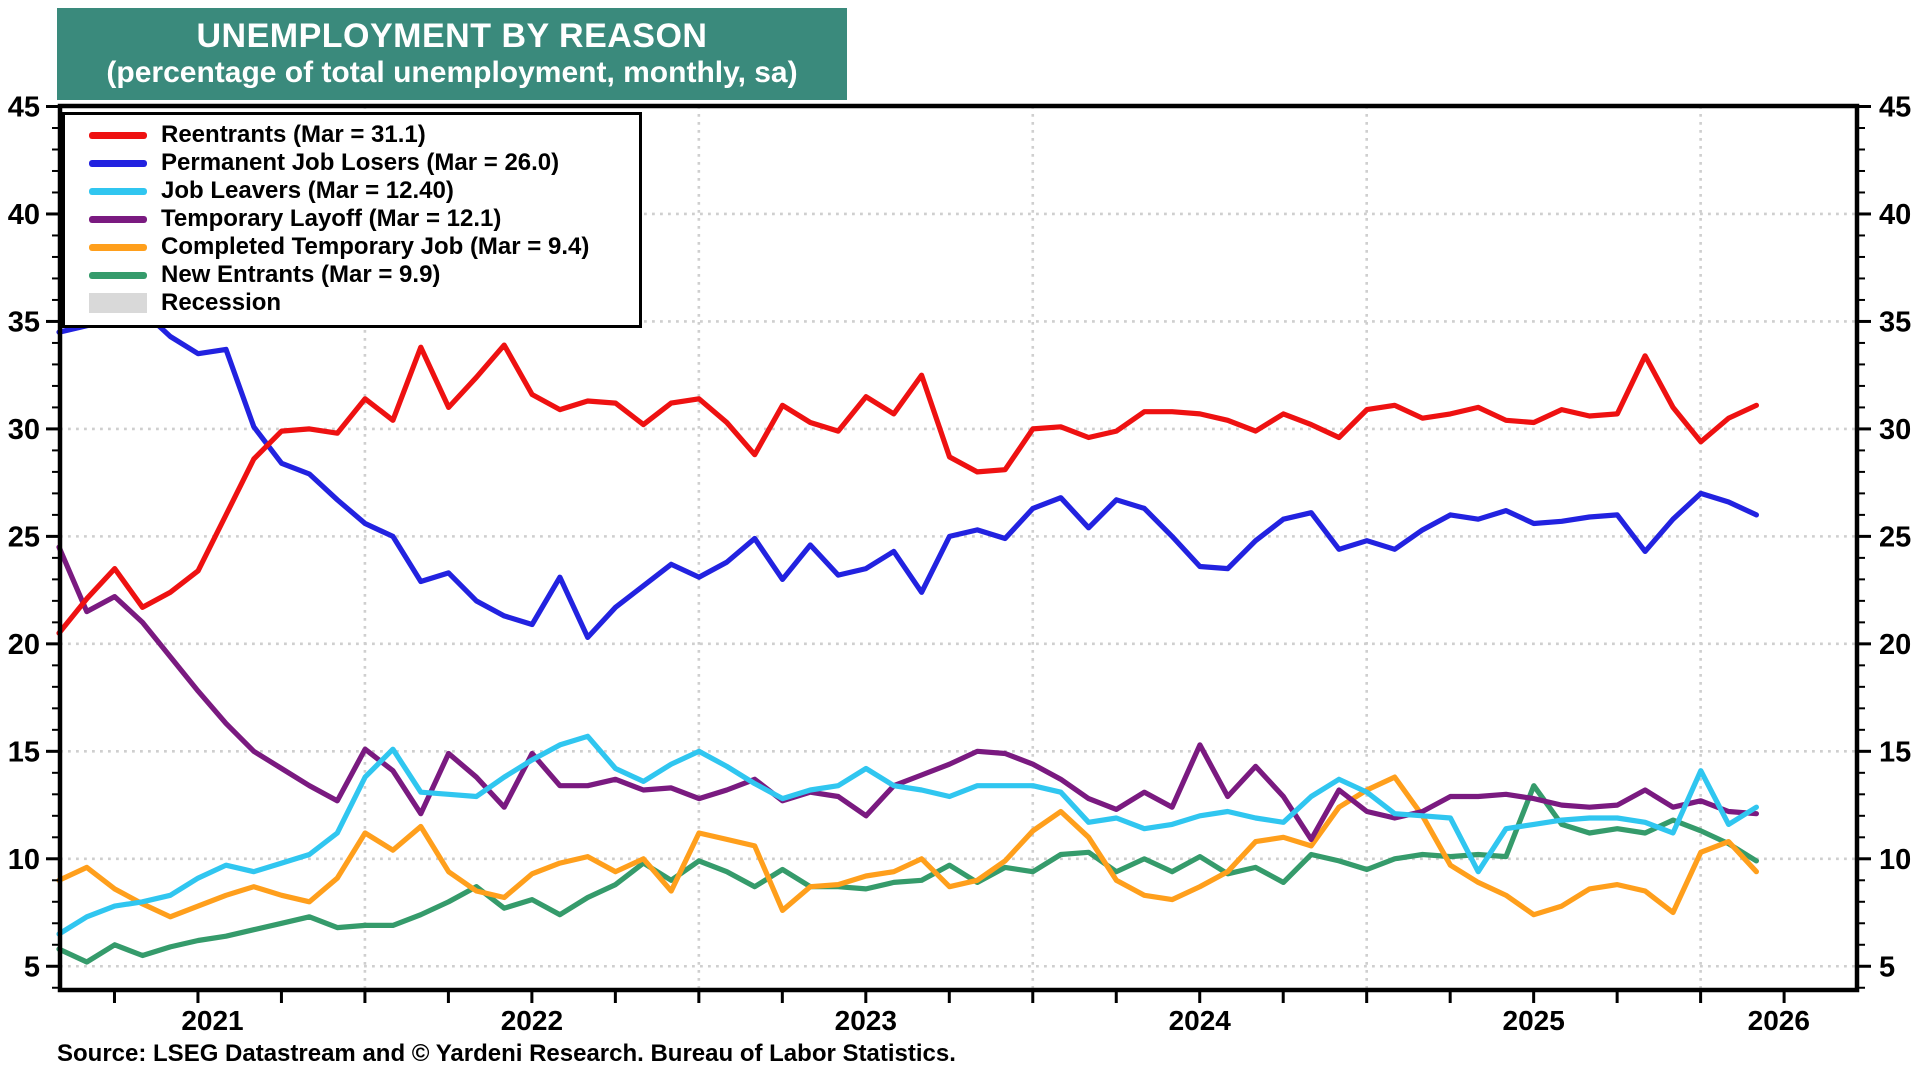 This screenshot has height=1080, width=1920. I want to click on legend-swatch-completed-temporary-job-icon, so click(118, 247).